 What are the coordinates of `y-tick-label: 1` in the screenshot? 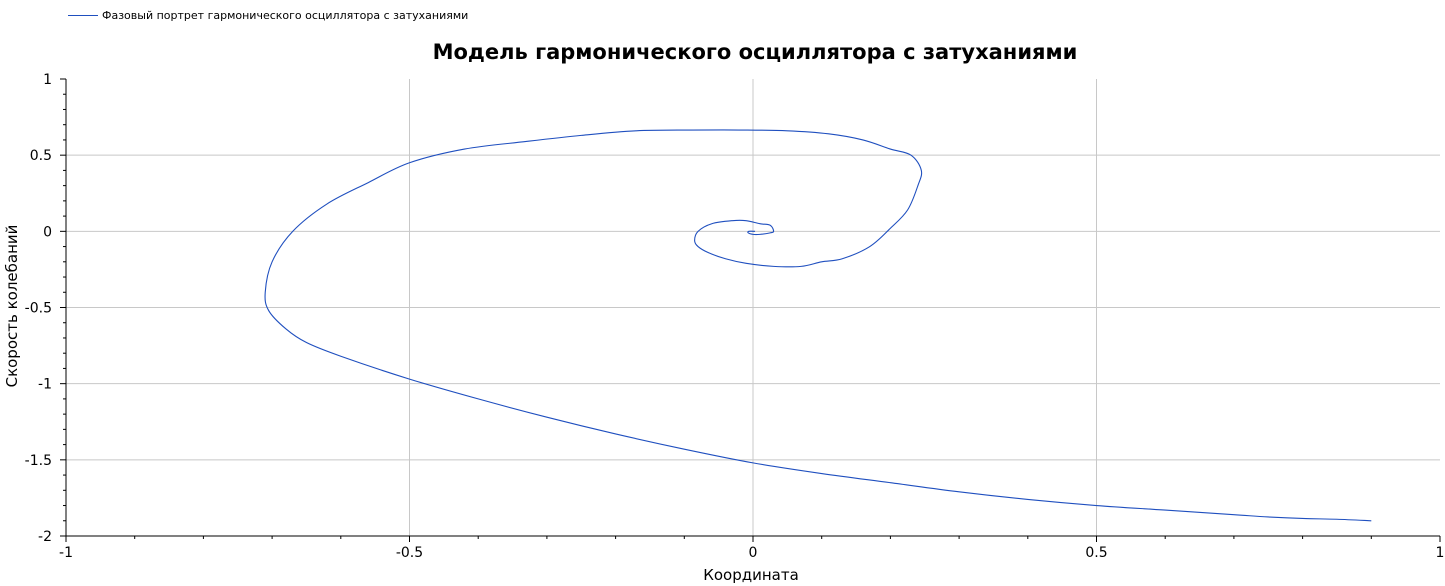 It's located at (47, 80).